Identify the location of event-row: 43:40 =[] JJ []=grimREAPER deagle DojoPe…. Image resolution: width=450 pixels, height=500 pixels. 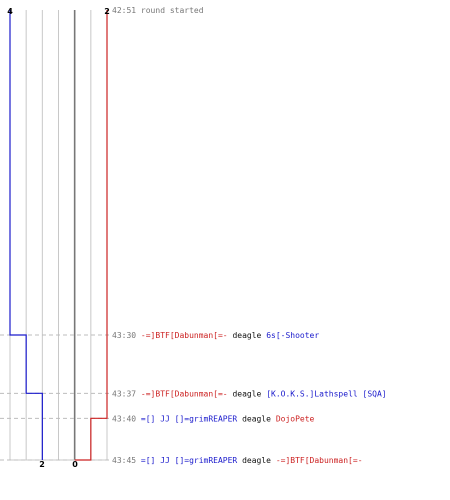
(213, 418).